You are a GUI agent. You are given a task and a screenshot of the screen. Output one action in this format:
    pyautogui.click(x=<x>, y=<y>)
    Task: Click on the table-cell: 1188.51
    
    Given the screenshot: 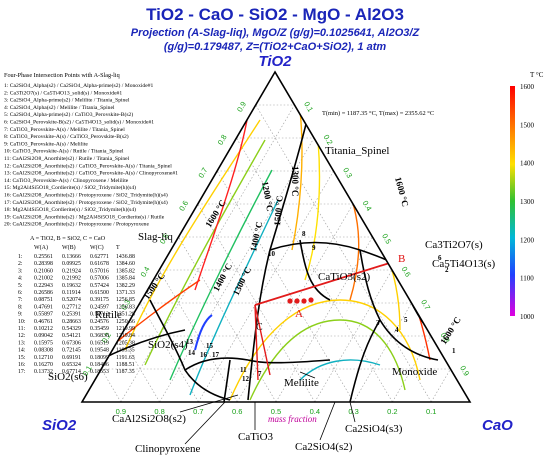 What is the action you would take?
    pyautogui.click(x=125, y=365)
    